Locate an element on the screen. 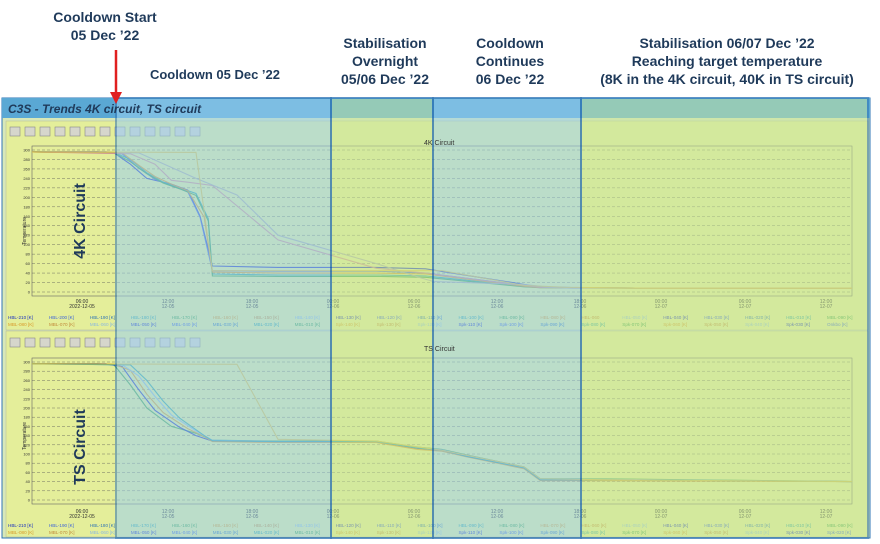  legend-entry-0-22: MBL-070 [K] is located at coordinates (62, 324).